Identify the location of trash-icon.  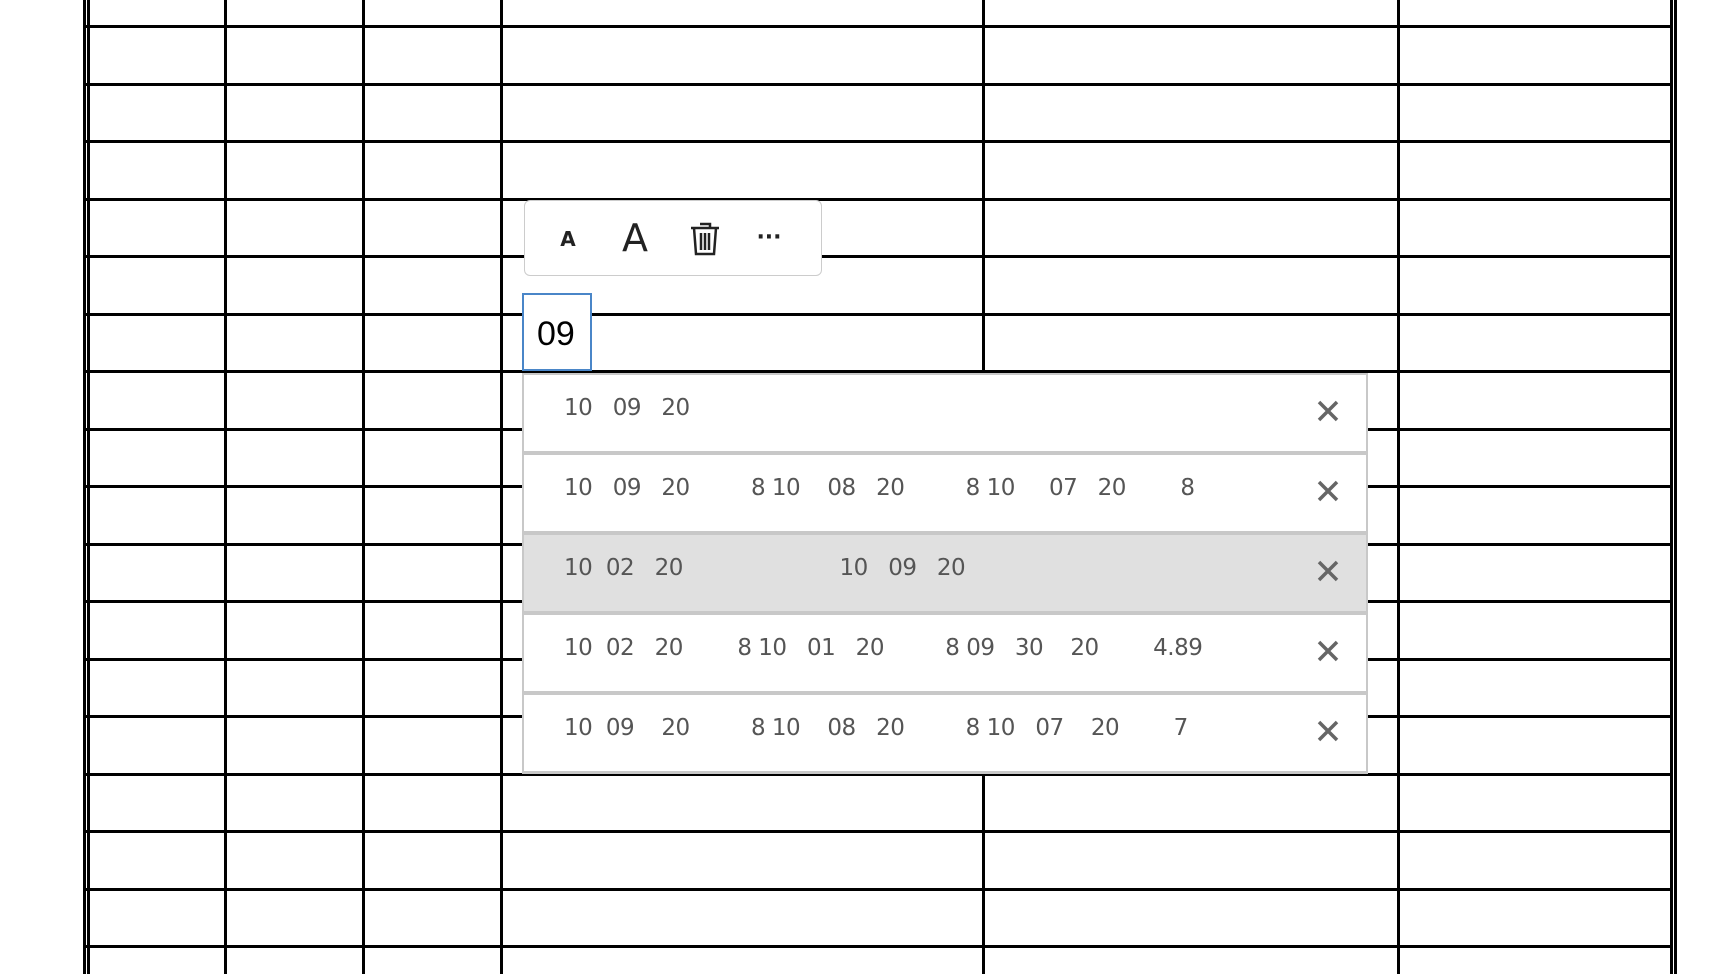
(705, 239).